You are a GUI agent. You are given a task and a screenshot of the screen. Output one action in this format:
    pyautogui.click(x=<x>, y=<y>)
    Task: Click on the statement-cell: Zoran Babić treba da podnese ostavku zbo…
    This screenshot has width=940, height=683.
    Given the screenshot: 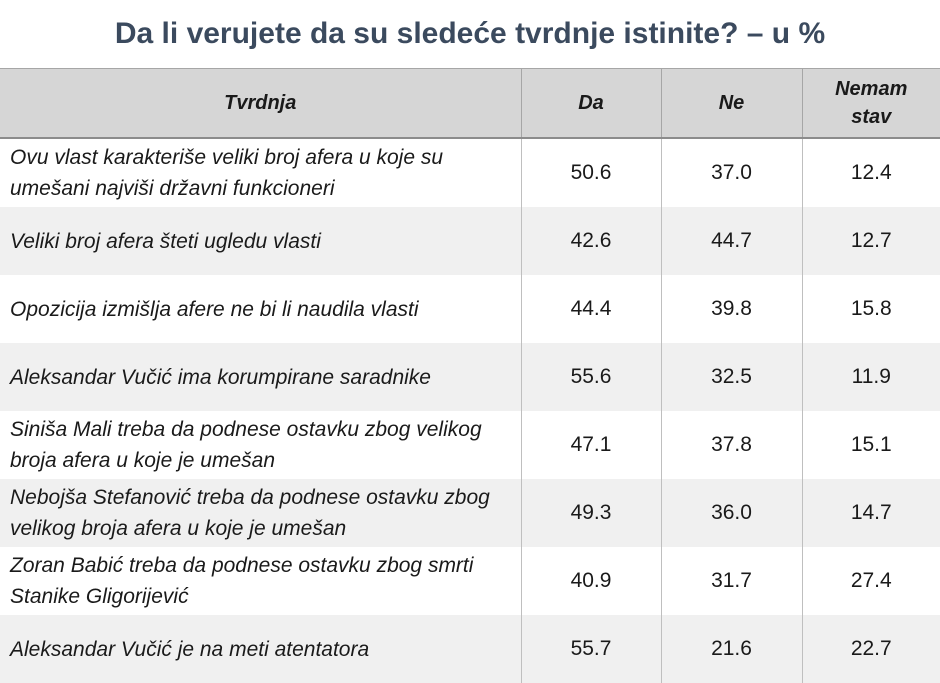 What is the action you would take?
    pyautogui.click(x=260, y=581)
    